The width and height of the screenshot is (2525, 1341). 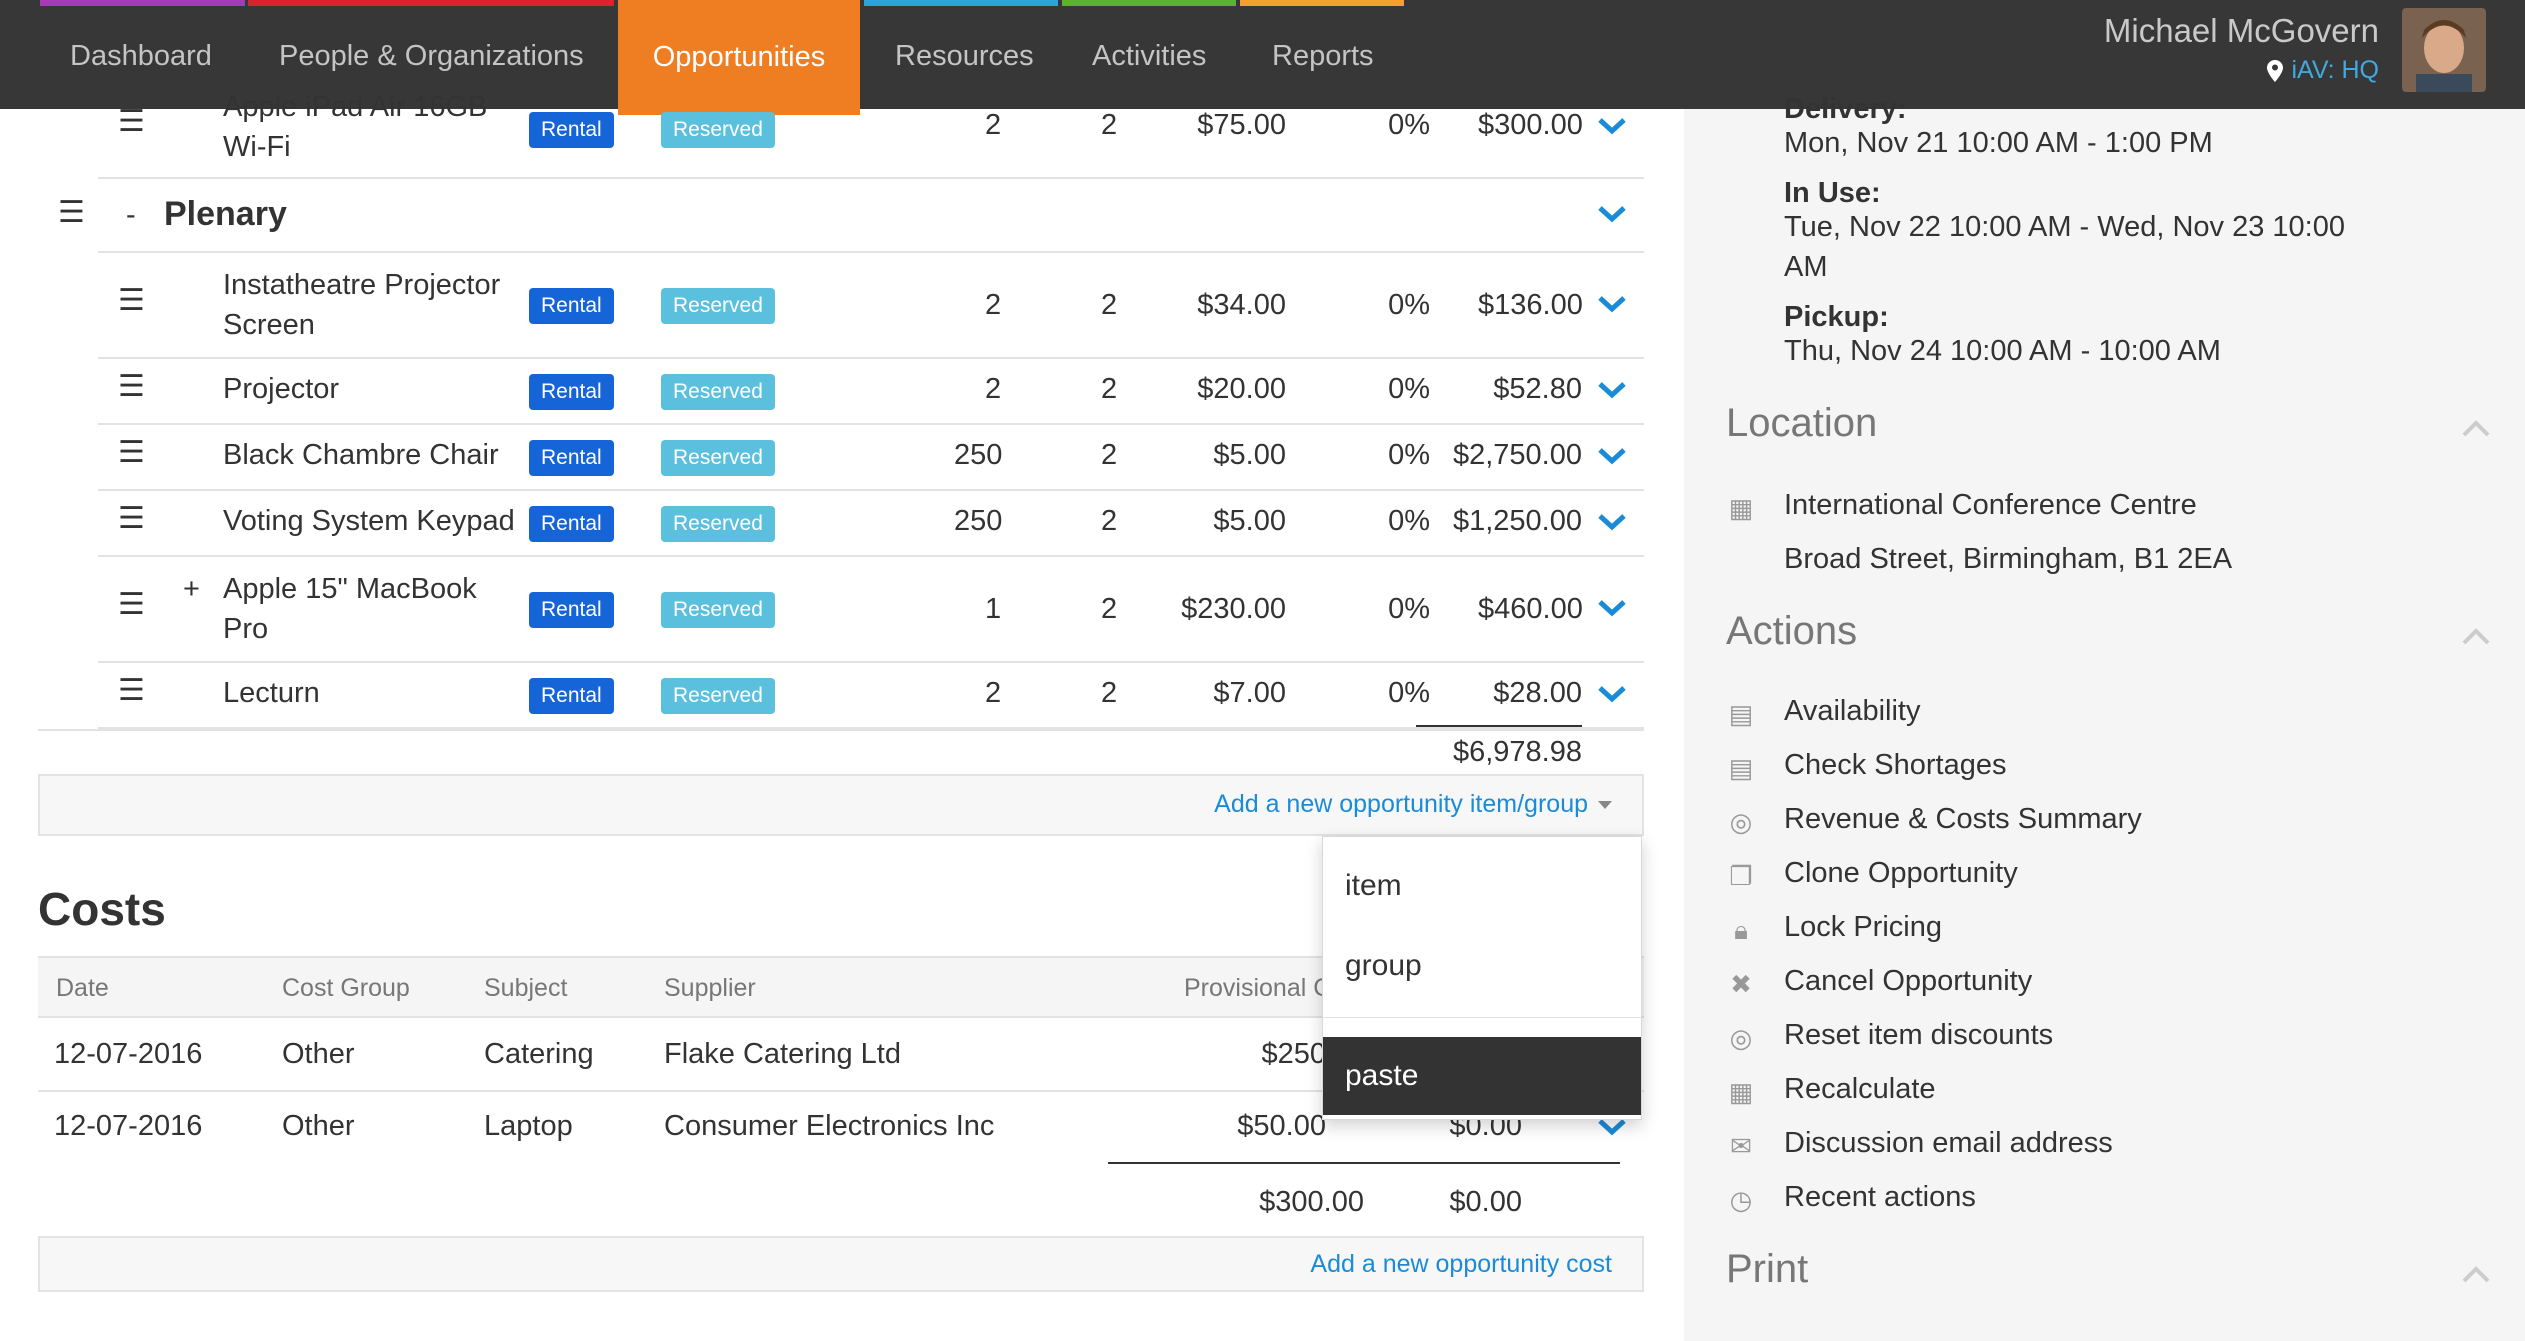 What do you see at coordinates (2444, 50) in the screenshot?
I see `avatar` at bounding box center [2444, 50].